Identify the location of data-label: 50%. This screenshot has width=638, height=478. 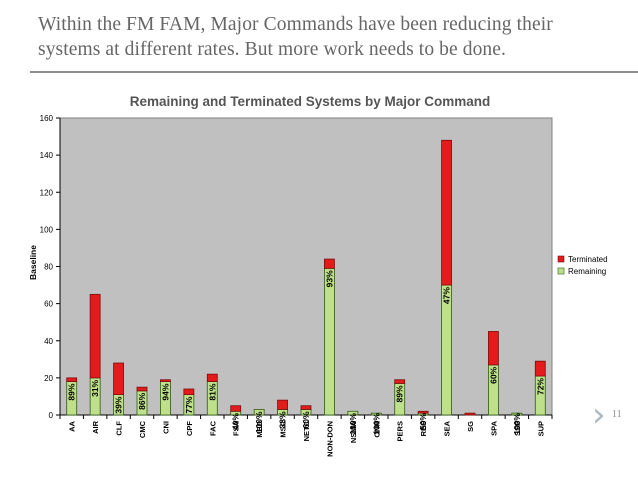
(423, 421).